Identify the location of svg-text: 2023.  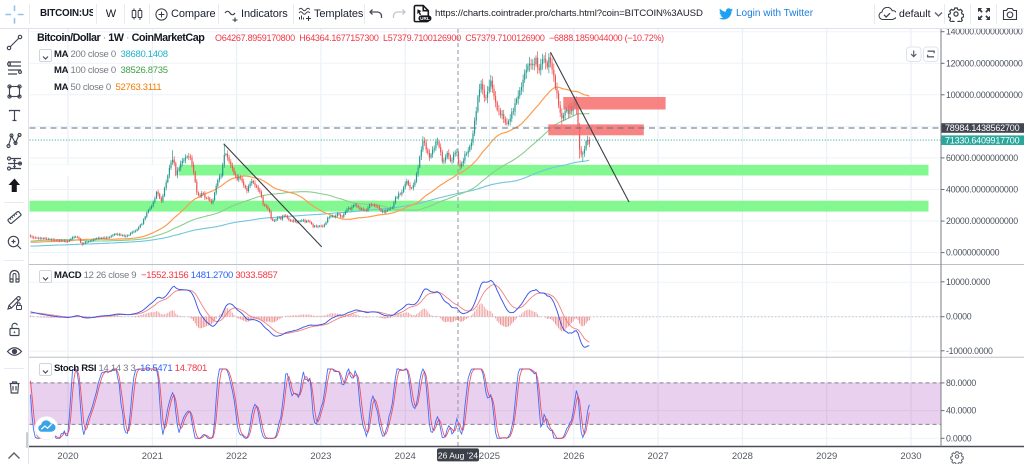
(320, 456).